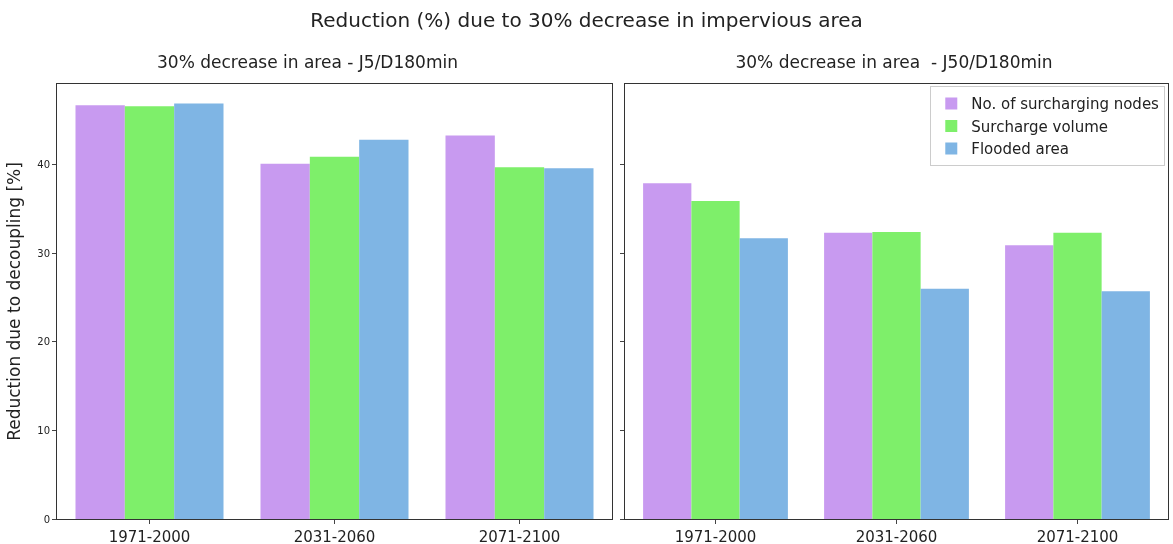 This screenshot has height=544, width=1173. Describe the element at coordinates (43, 165) in the screenshot. I see `y-tick-label: 40` at that location.